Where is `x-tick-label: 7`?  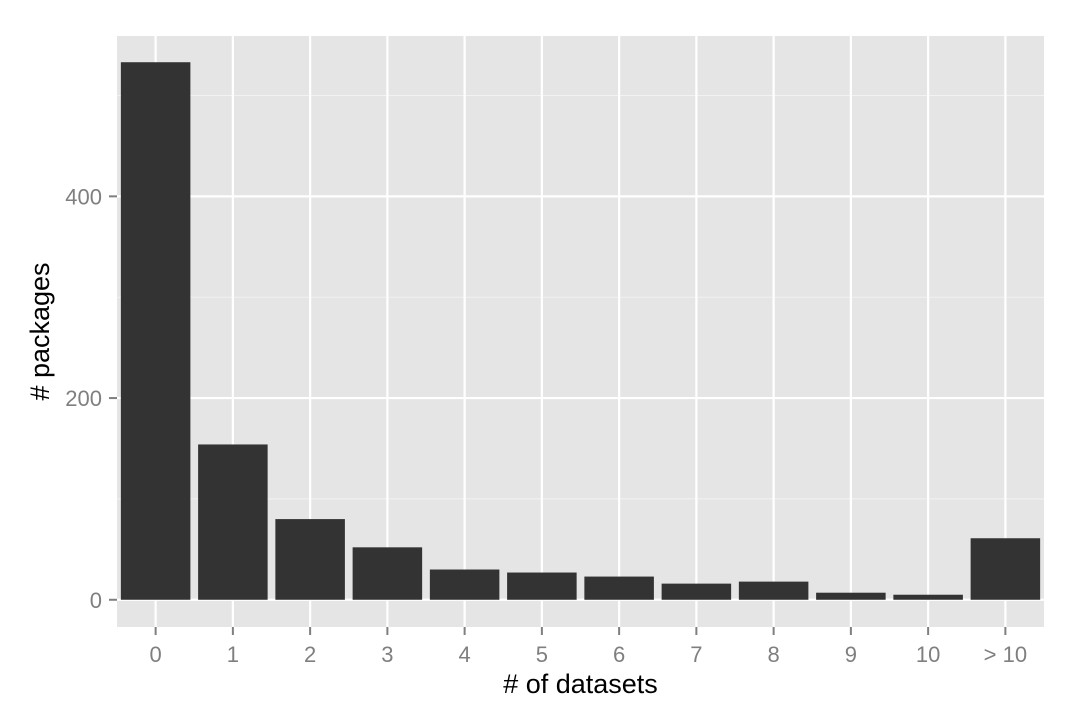
x-tick-label: 7 is located at coordinates (696, 654).